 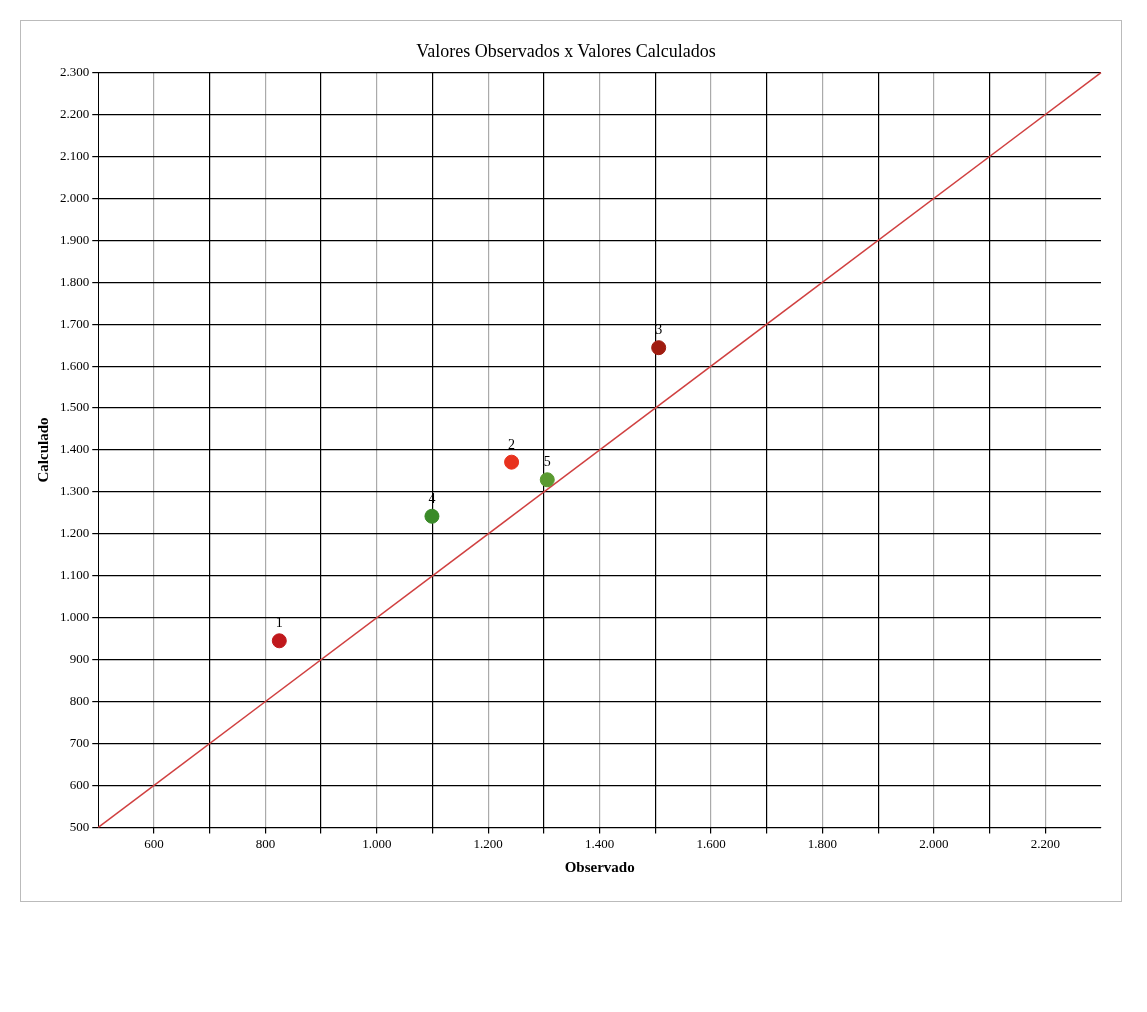 What do you see at coordinates (75, 323) in the screenshot?
I see `y-tick-label: 1.700` at bounding box center [75, 323].